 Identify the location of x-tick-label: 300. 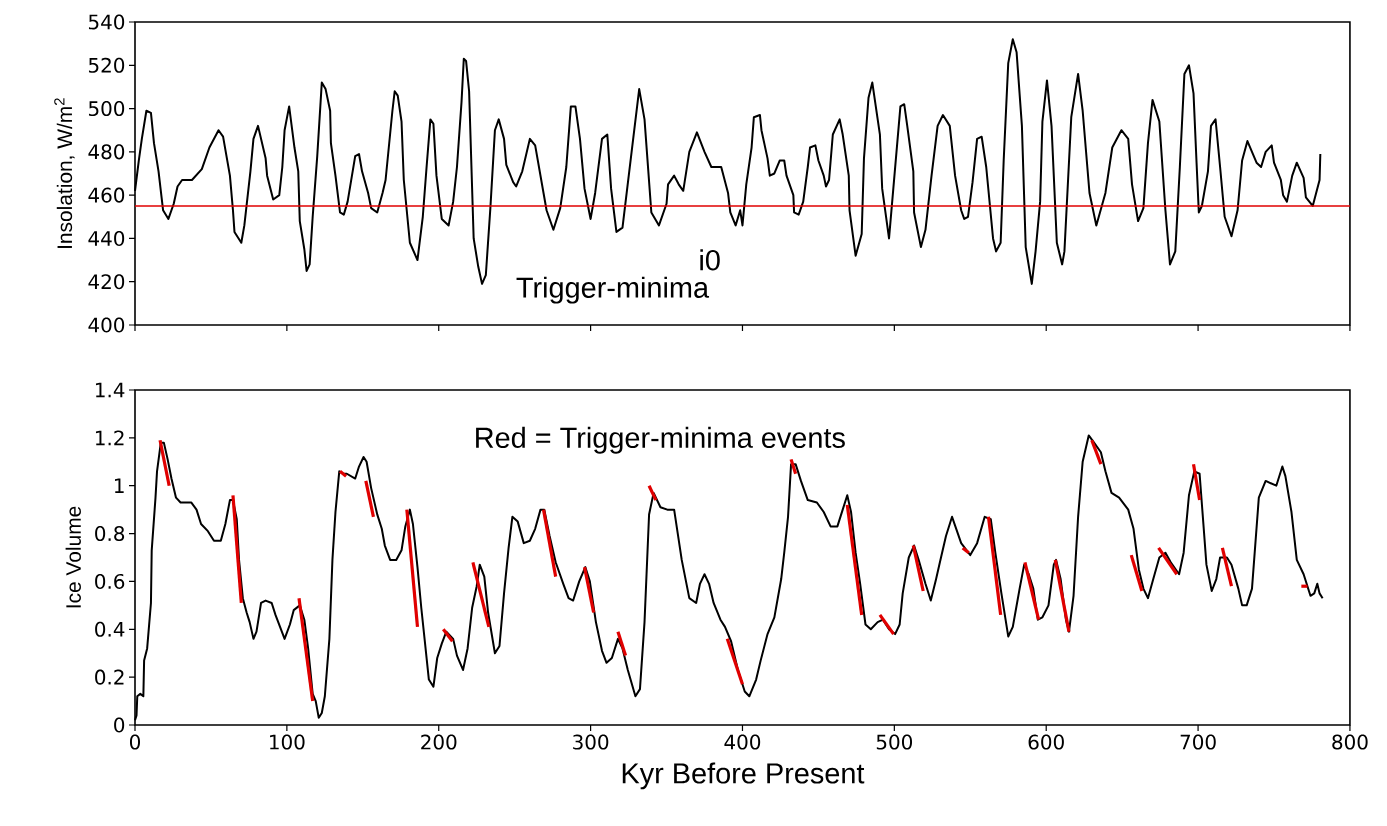
(591, 742).